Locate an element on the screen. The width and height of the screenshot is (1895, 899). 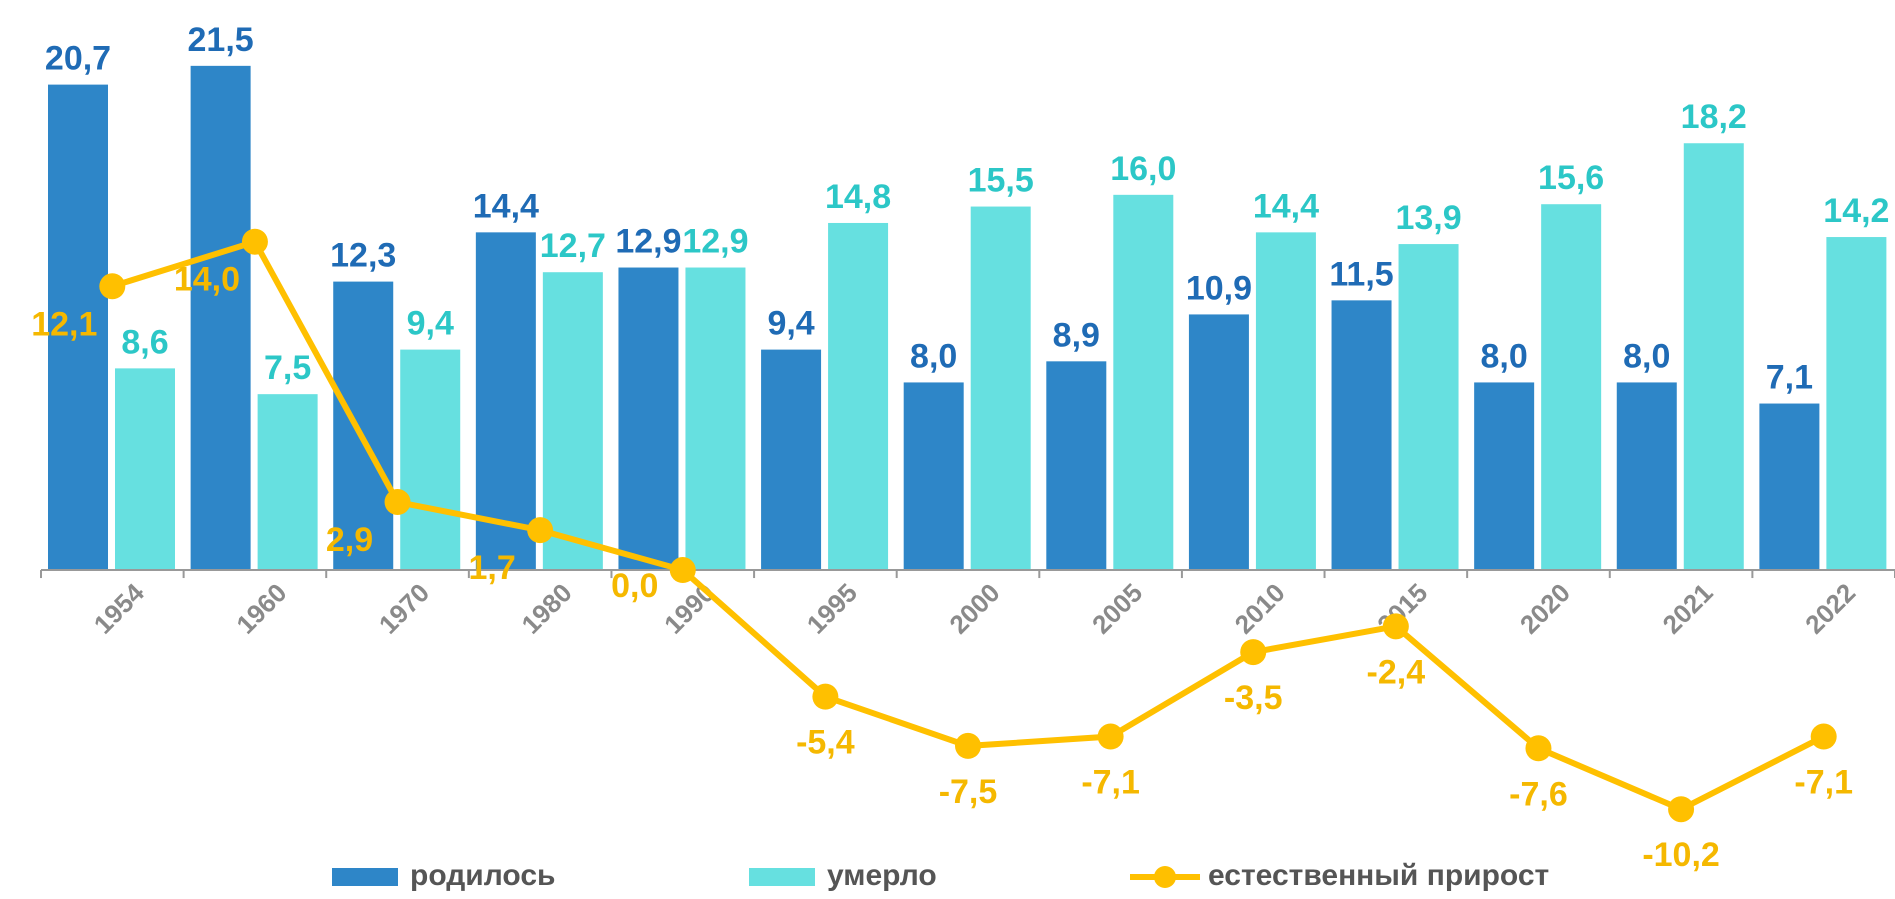
line-value-label: 14,0 is located at coordinates (207, 280).